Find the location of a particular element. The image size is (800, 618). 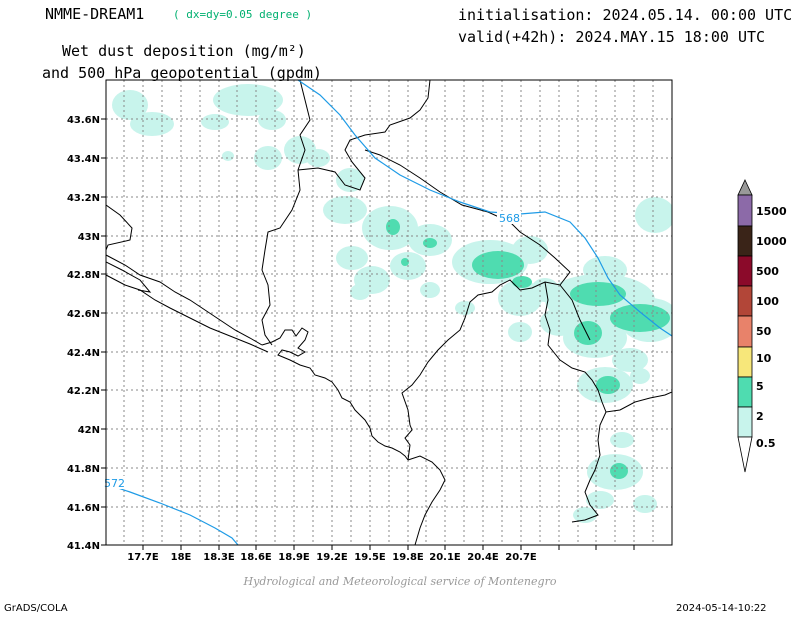

lat-label: 43.6N is located at coordinates (83, 120).